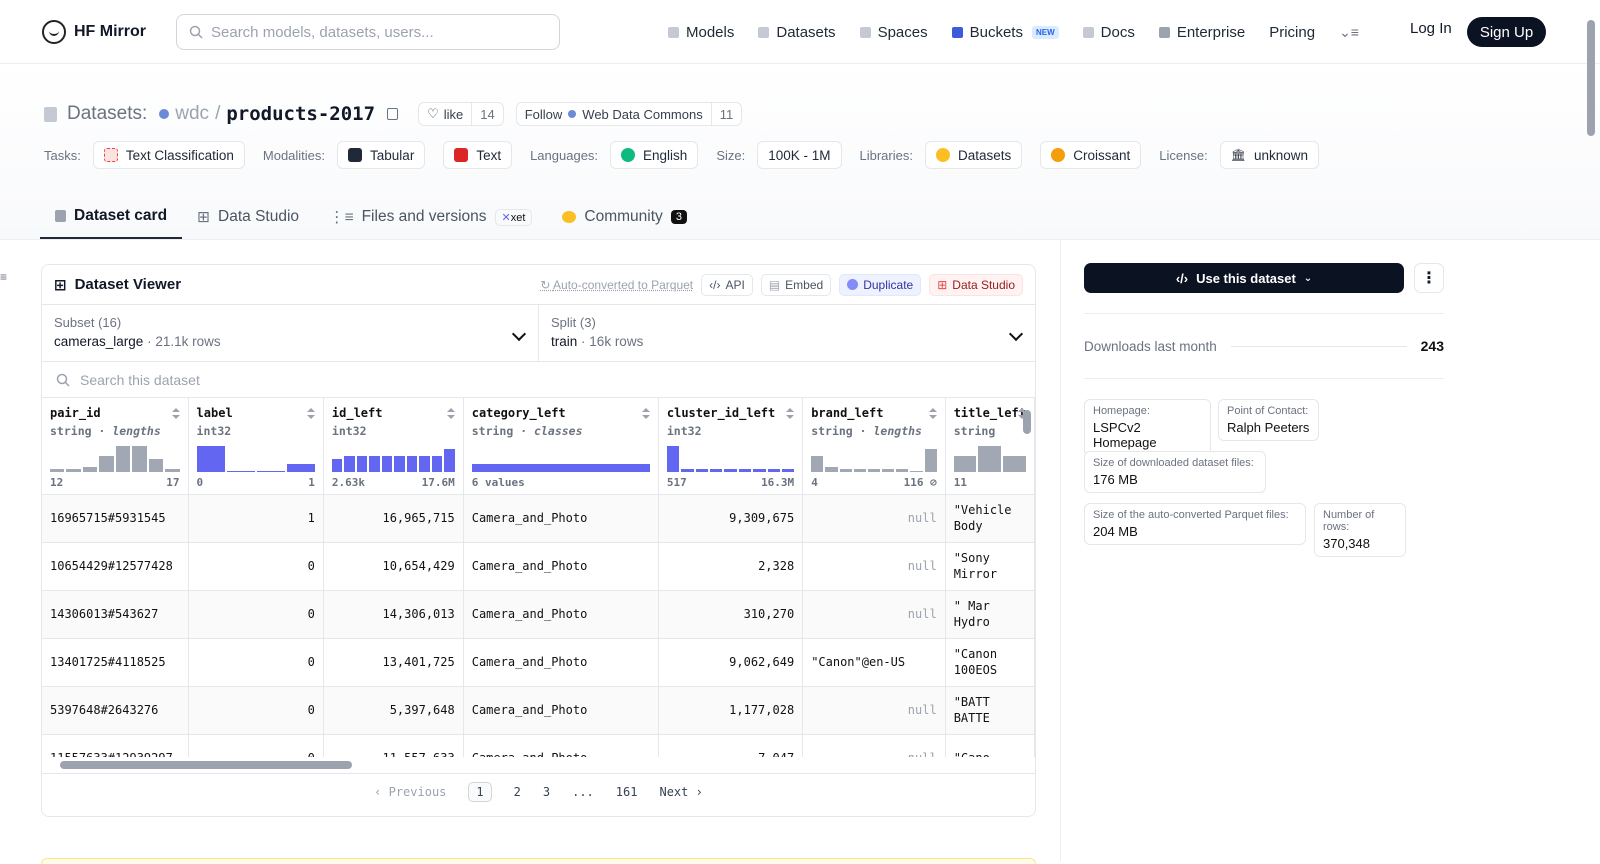  What do you see at coordinates (517, 791) in the screenshot?
I see `page-2: 2` at bounding box center [517, 791].